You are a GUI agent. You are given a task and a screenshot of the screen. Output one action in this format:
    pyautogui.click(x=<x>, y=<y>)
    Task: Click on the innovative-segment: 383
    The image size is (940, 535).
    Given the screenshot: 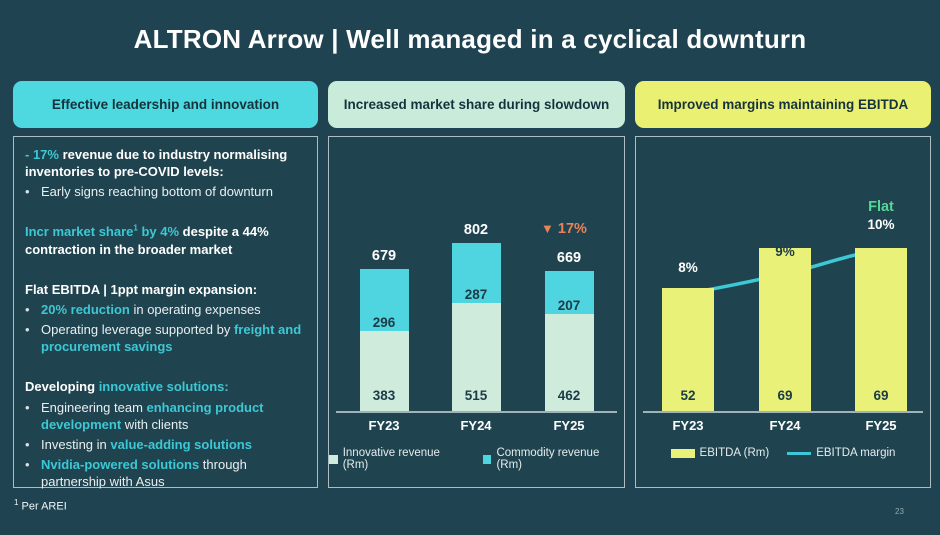 What is the action you would take?
    pyautogui.click(x=384, y=371)
    